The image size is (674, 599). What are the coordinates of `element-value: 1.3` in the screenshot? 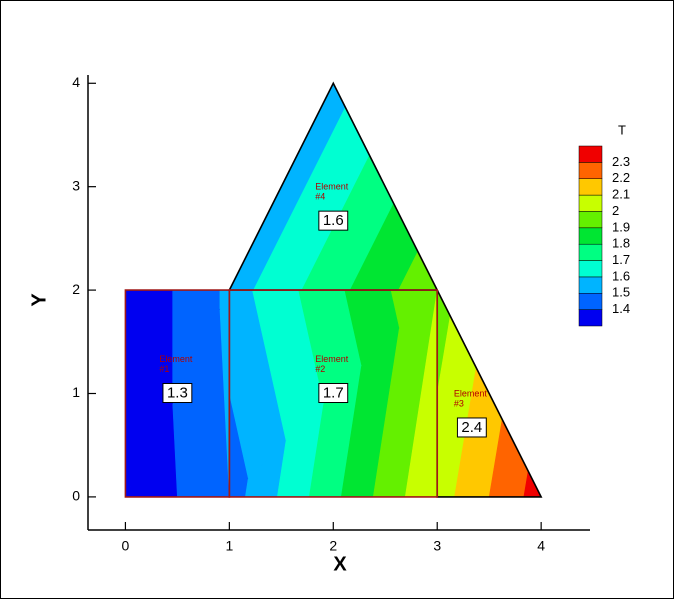 It's located at (177, 392).